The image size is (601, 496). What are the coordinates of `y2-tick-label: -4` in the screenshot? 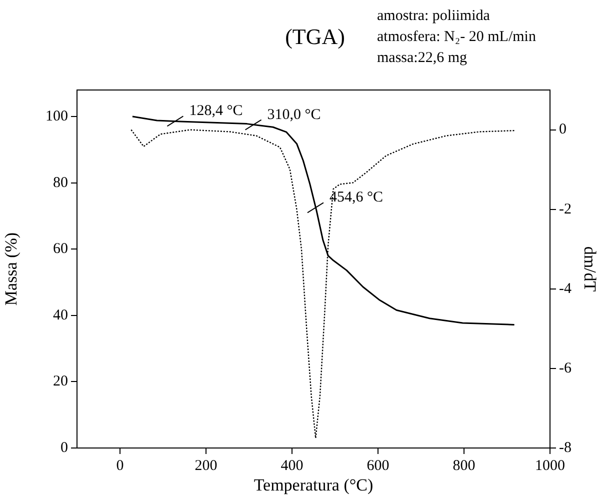 It's located at (565, 288).